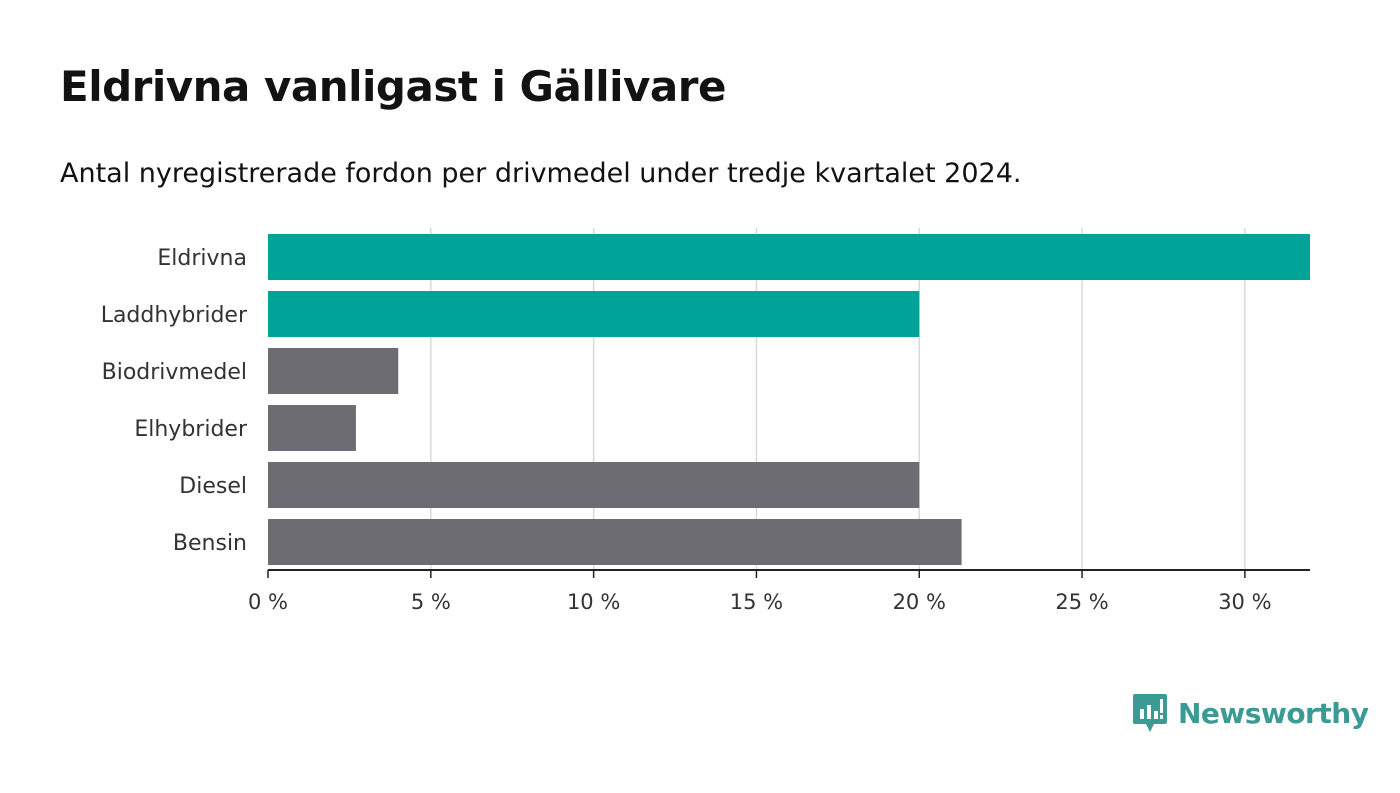 Image resolution: width=1400 pixels, height=793 pixels. Describe the element at coordinates (919, 602) in the screenshot. I see `x-tick-label-20: 20 %` at that location.